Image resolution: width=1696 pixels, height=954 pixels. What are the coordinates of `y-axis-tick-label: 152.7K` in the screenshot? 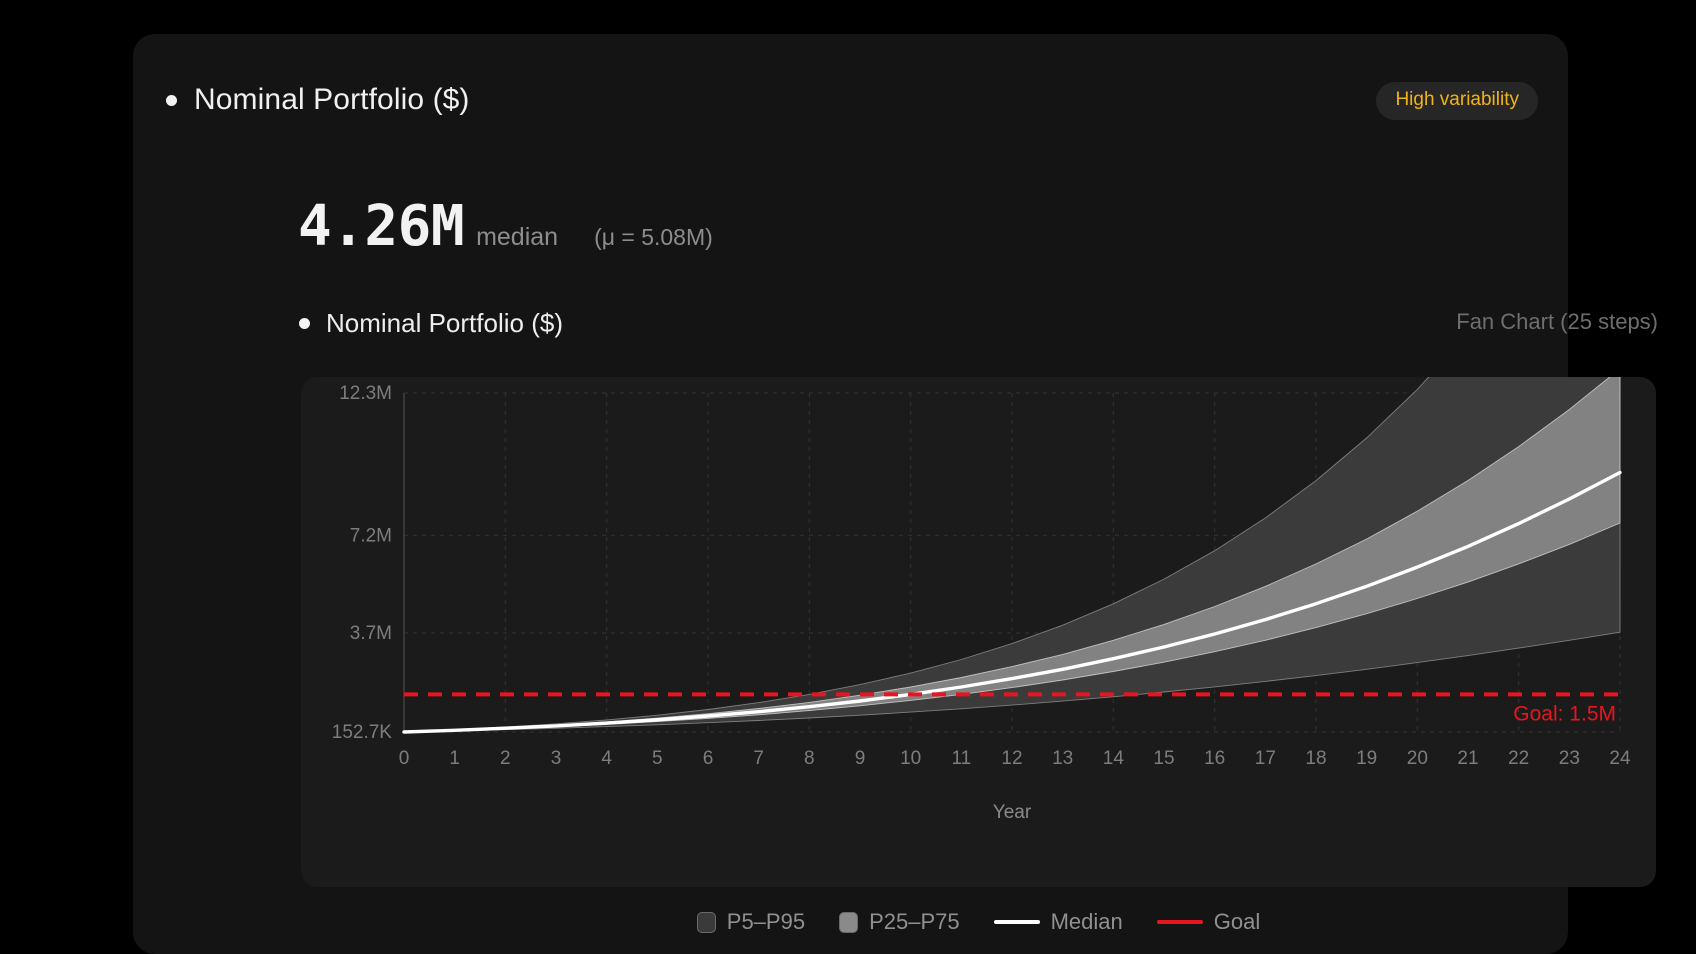 It's located at (362, 732).